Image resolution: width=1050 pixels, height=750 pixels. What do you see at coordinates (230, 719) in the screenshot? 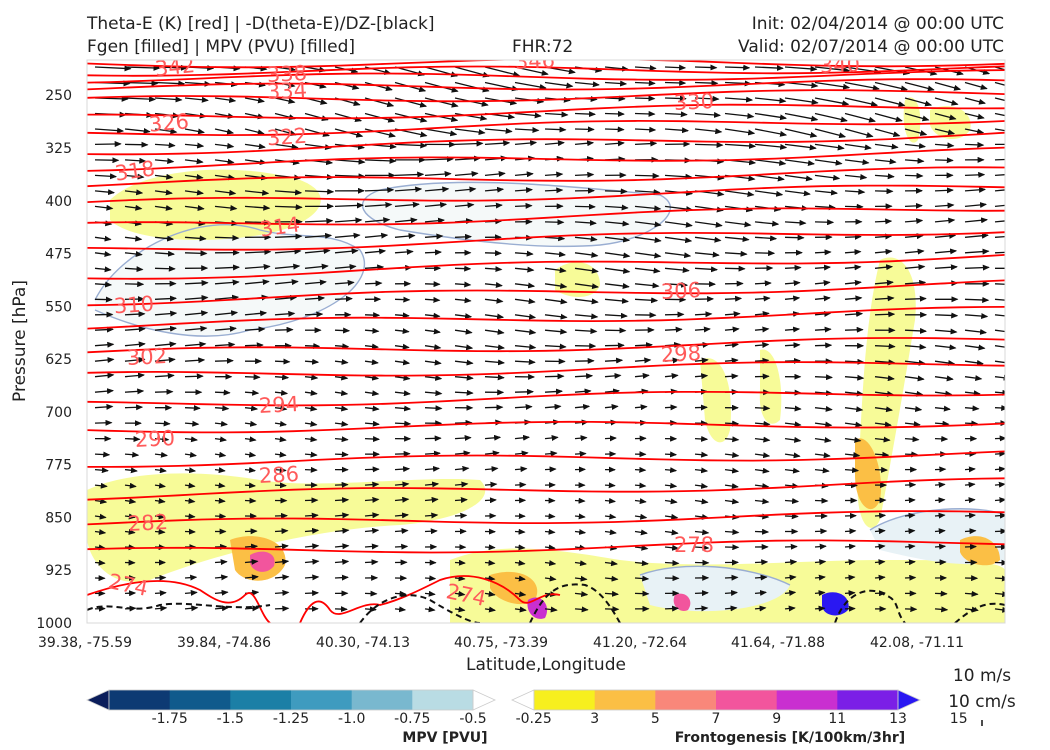
I see `colorbar-tick-label: -1.5` at bounding box center [230, 719].